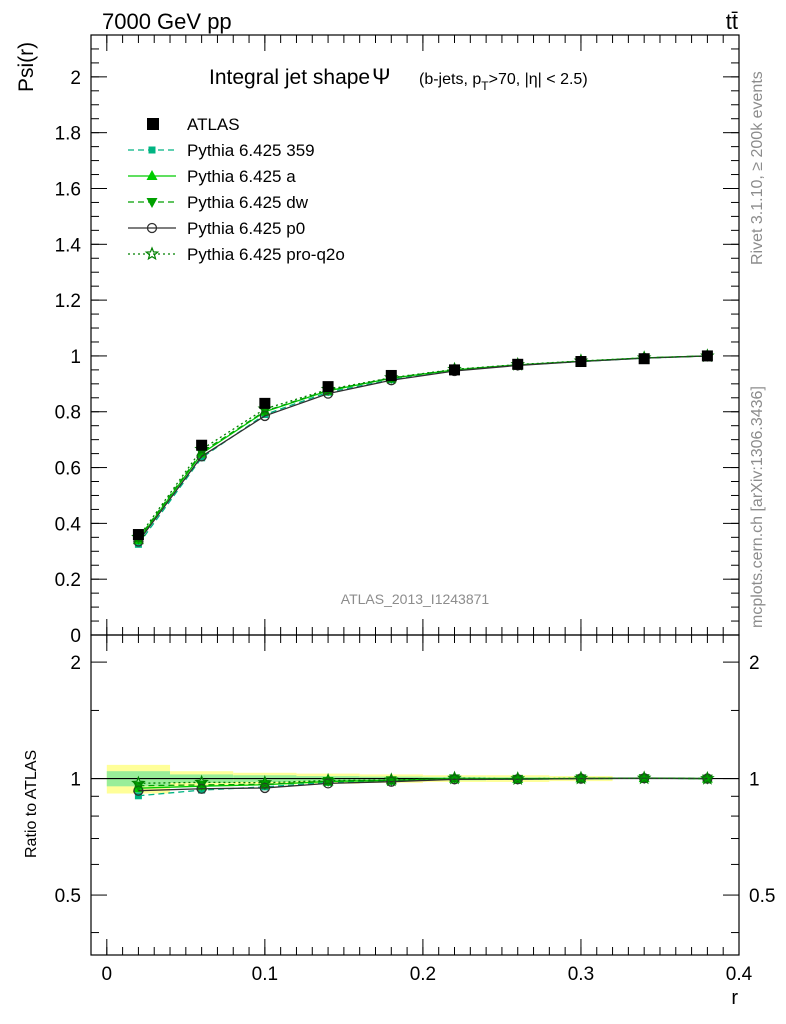  What do you see at coordinates (754, 663) in the screenshot?
I see `ratio-y-tick-label-right: 2` at bounding box center [754, 663].